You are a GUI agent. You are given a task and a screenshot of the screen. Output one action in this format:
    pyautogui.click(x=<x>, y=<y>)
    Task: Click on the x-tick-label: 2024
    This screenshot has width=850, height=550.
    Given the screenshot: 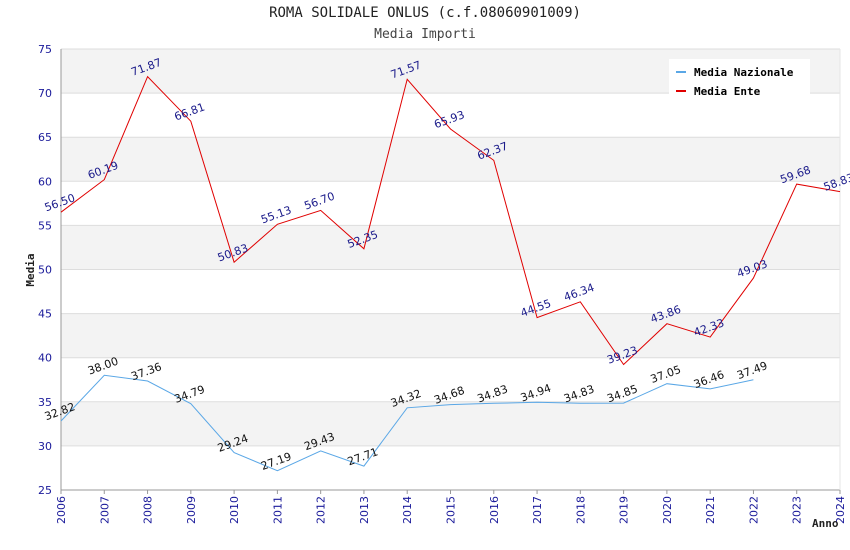 What is the action you would take?
    pyautogui.click(x=840, y=510)
    